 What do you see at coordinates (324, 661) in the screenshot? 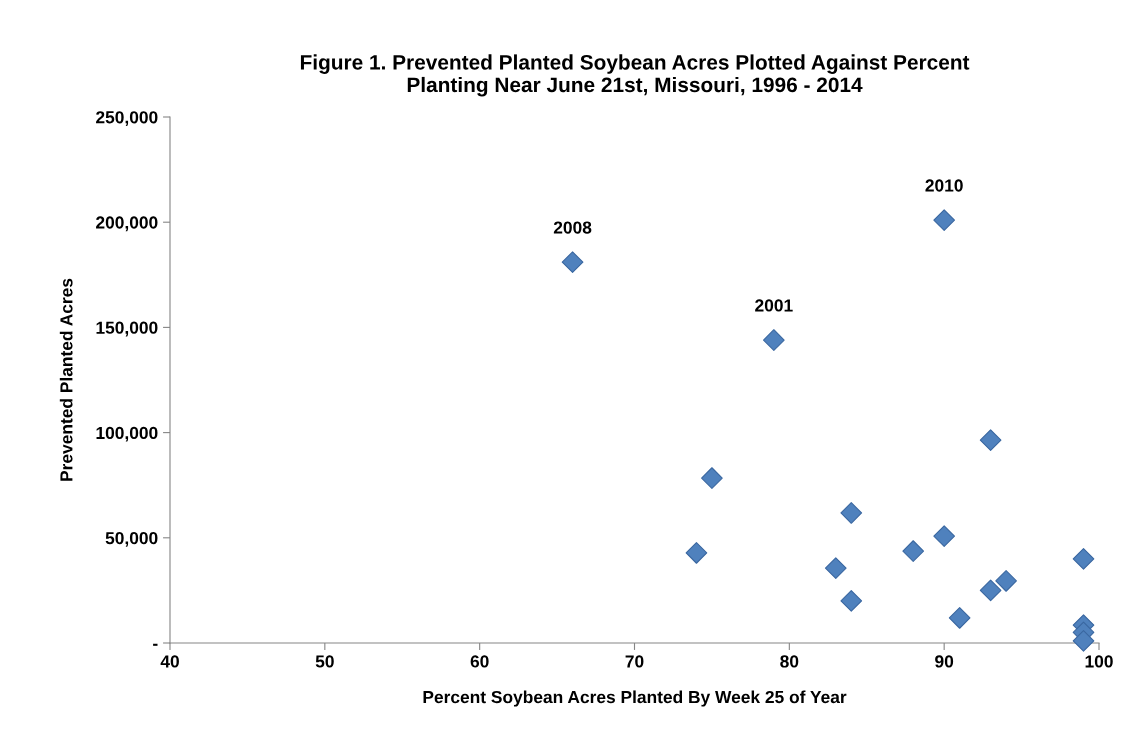
I see `x-tick-label: 50` at bounding box center [324, 661].